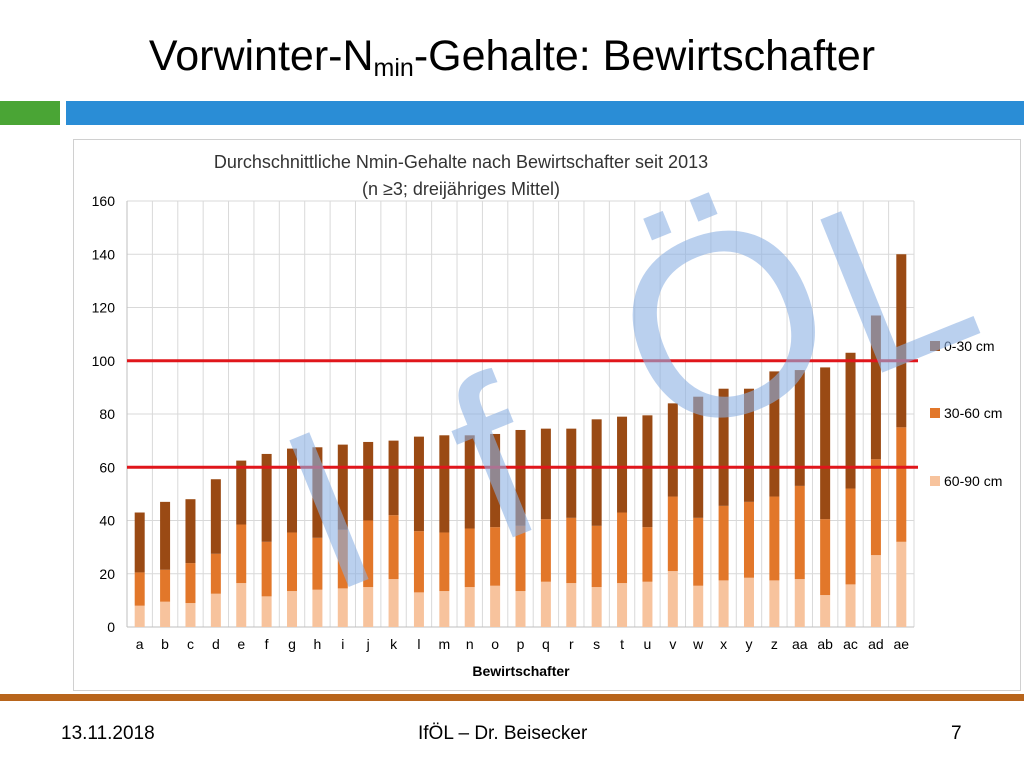  I want to click on x-tick-label-m: m, so click(445, 644).